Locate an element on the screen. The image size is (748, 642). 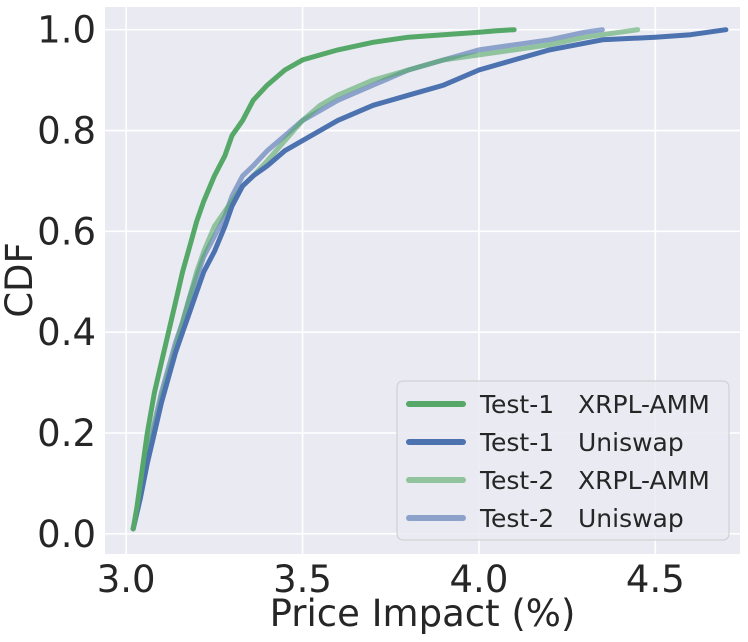
x-tick-label: 3.0 is located at coordinates (126, 579).